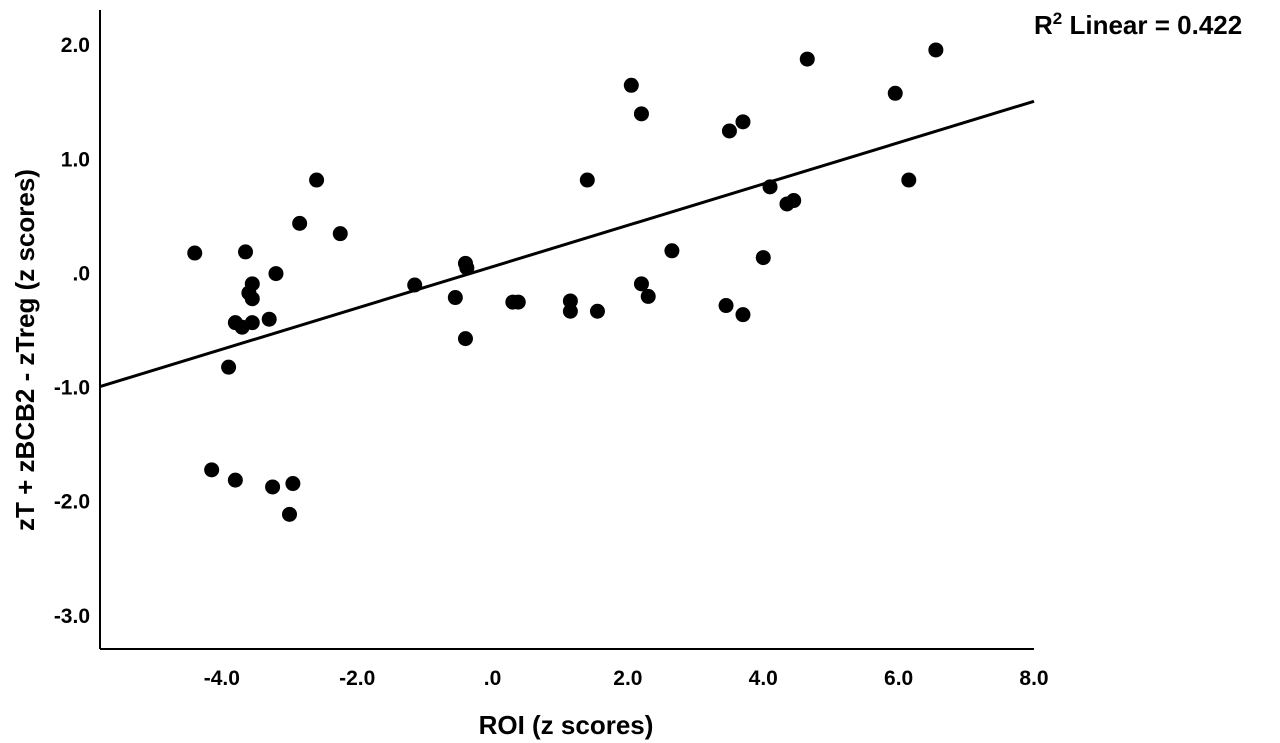 This screenshot has width=1280, height=743. What do you see at coordinates (222, 678) in the screenshot?
I see `x-tick-label: -4.0` at bounding box center [222, 678].